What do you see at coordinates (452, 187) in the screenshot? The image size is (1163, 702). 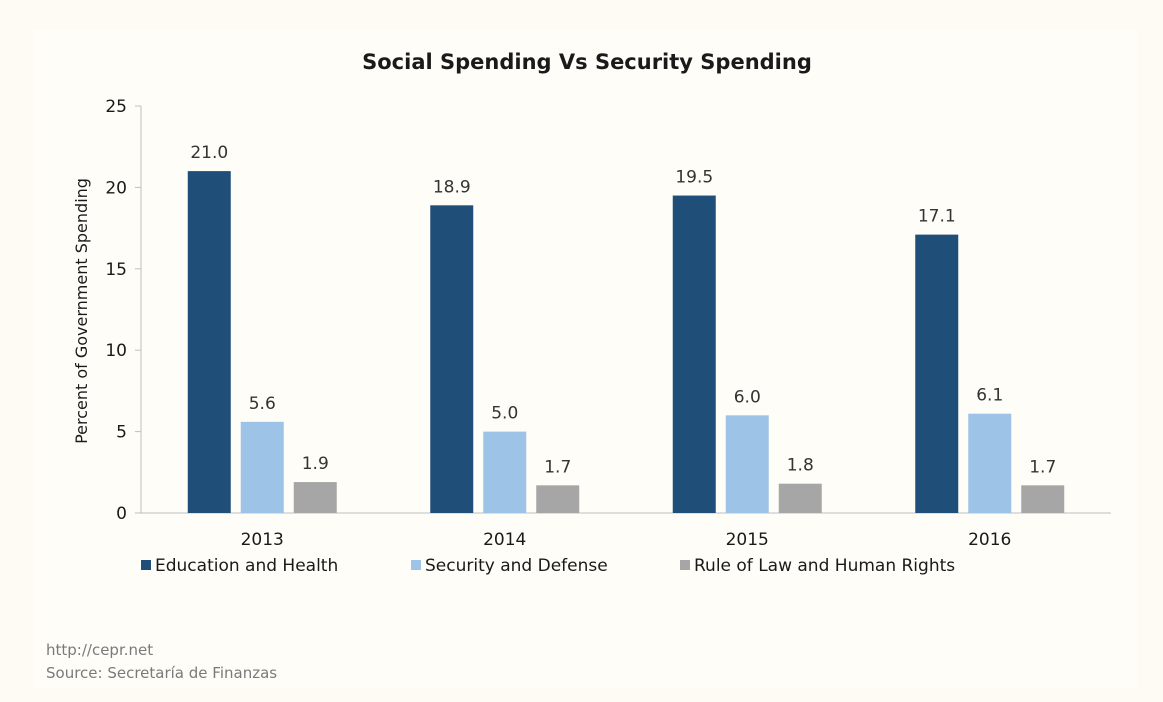 I see `data-label: 18.9` at bounding box center [452, 187].